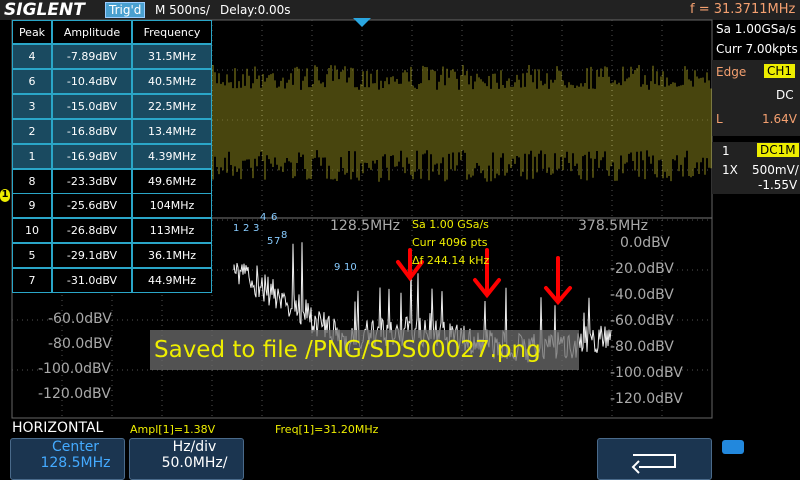  What do you see at coordinates (719, 119) in the screenshot?
I see `level-label: L` at bounding box center [719, 119].